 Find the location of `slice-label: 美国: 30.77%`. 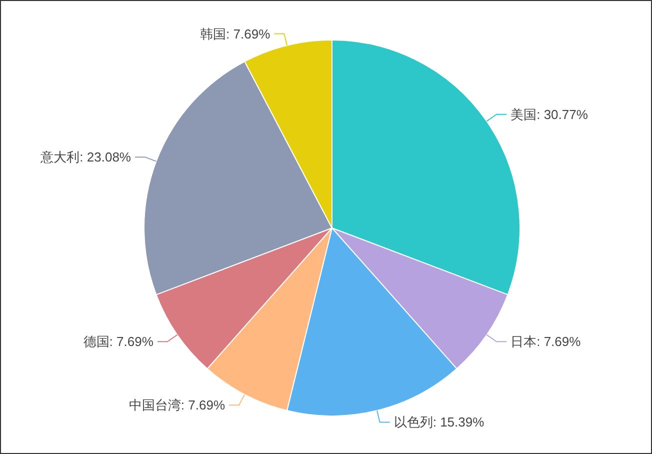

slice-label: 美国: 30.77% is located at coordinates (549, 114).